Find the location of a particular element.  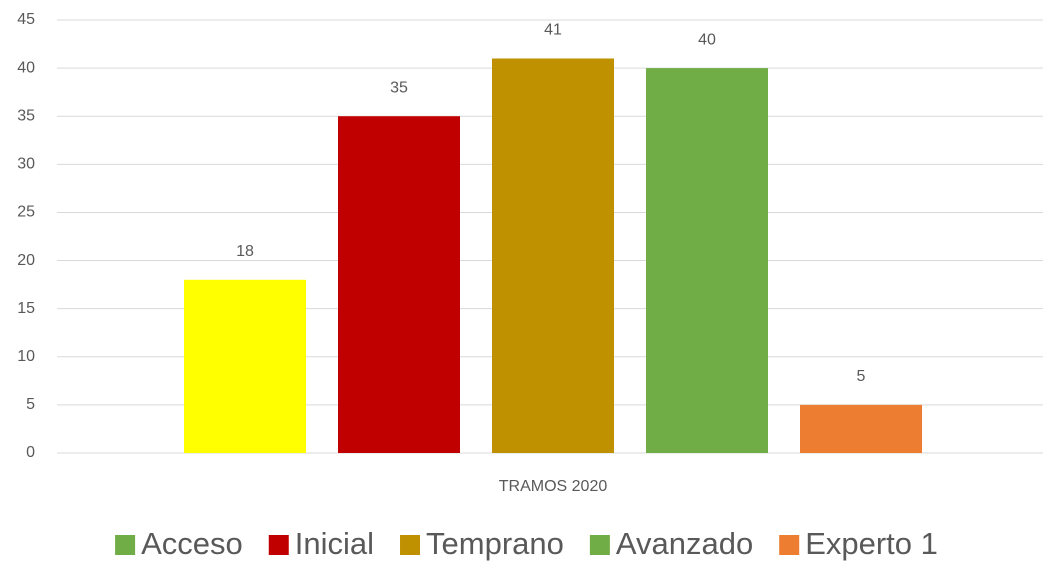

y-tick-label: 40 is located at coordinates (26, 67).